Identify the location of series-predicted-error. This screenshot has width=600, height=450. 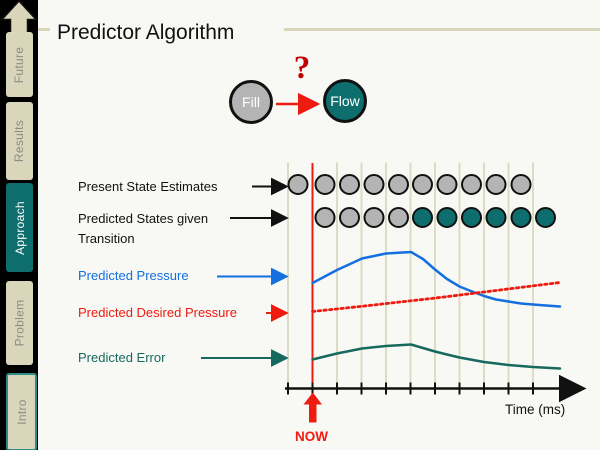
(436, 356).